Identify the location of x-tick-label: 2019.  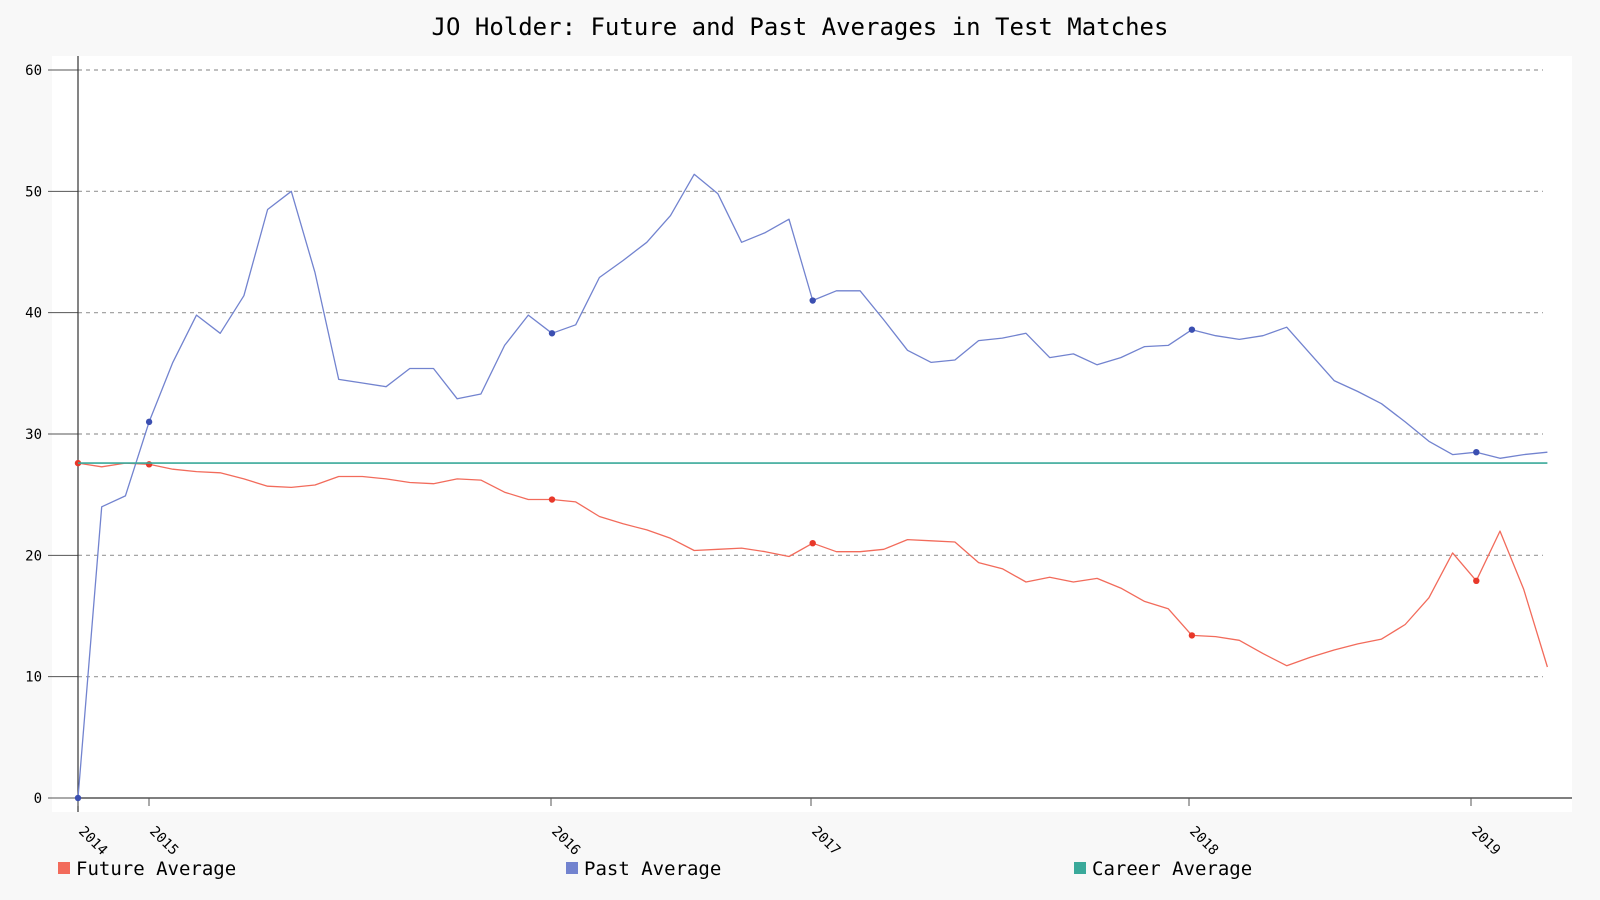
(1485, 841).